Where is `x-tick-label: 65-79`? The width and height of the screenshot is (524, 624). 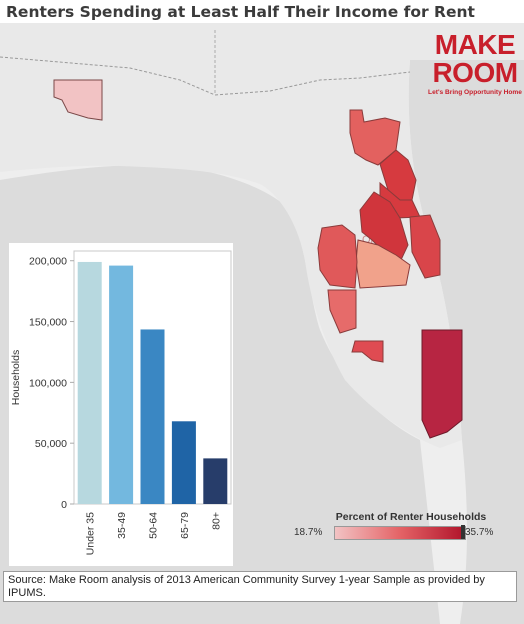 x-tick-label: 65-79 is located at coordinates (185, 525).